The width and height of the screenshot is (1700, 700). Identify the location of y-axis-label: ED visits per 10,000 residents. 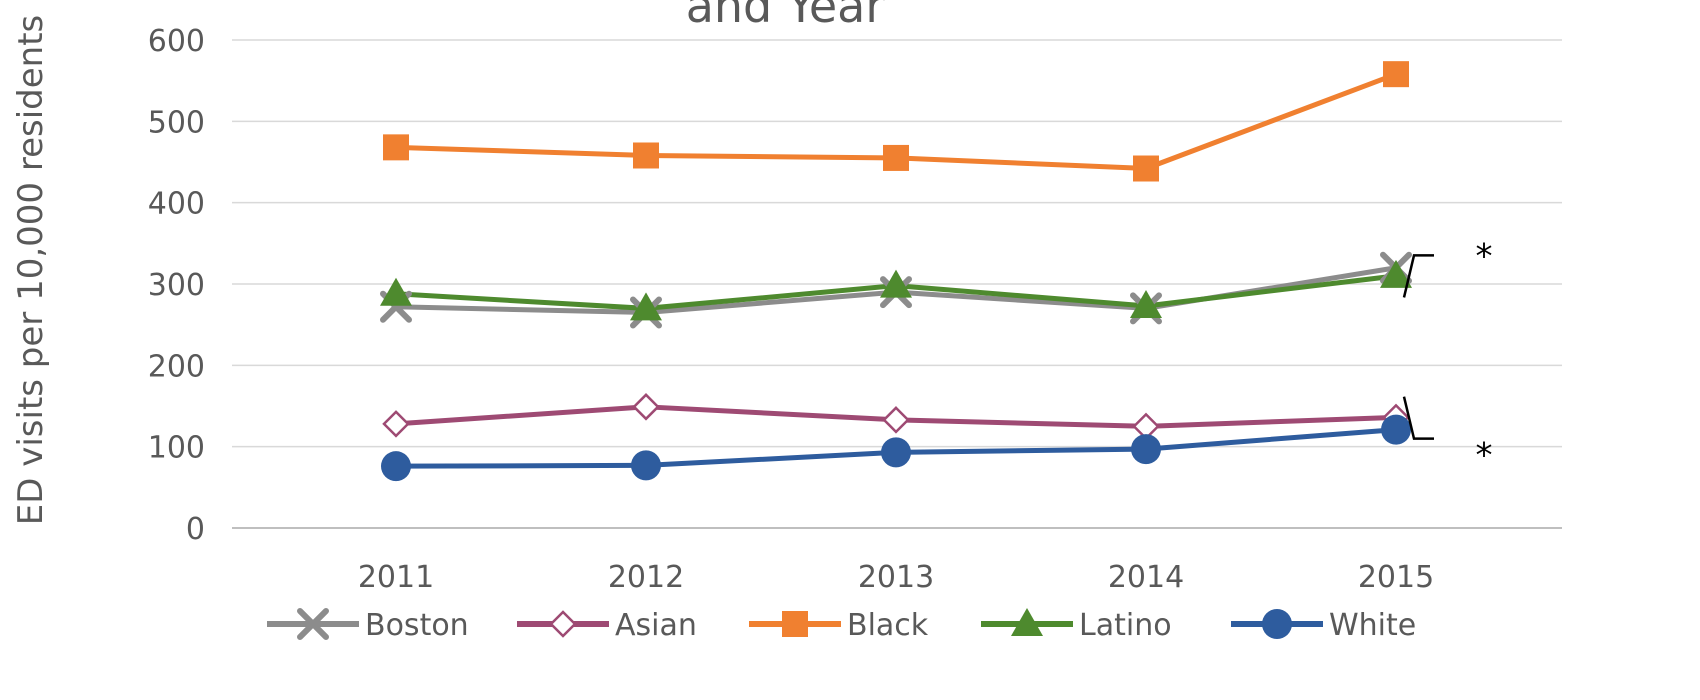
(31, 270).